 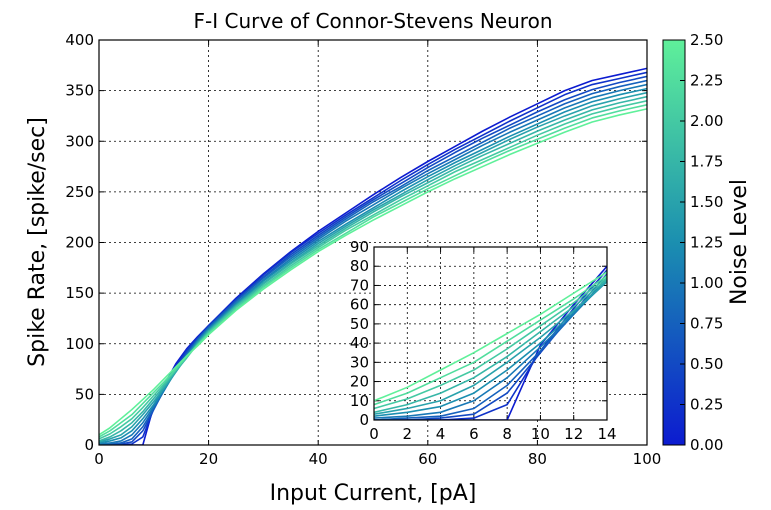 I want to click on colorbar-tick-label: 2.00, so click(x=706, y=121).